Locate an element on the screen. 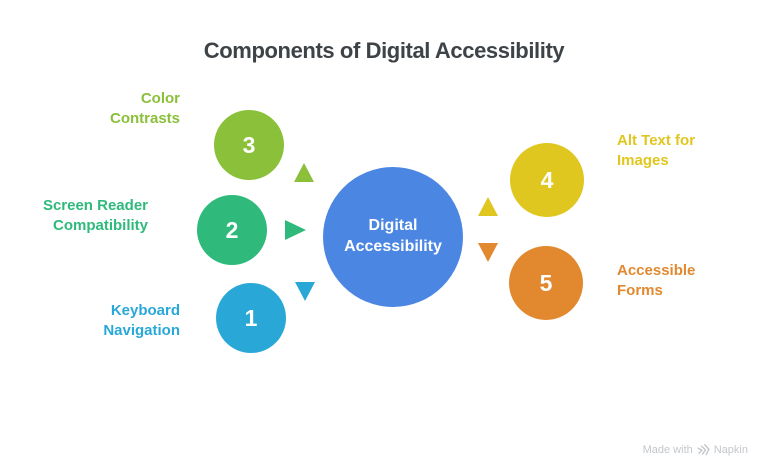 This screenshot has width=768, height=475. node-number-1: 1 is located at coordinates (251, 317).